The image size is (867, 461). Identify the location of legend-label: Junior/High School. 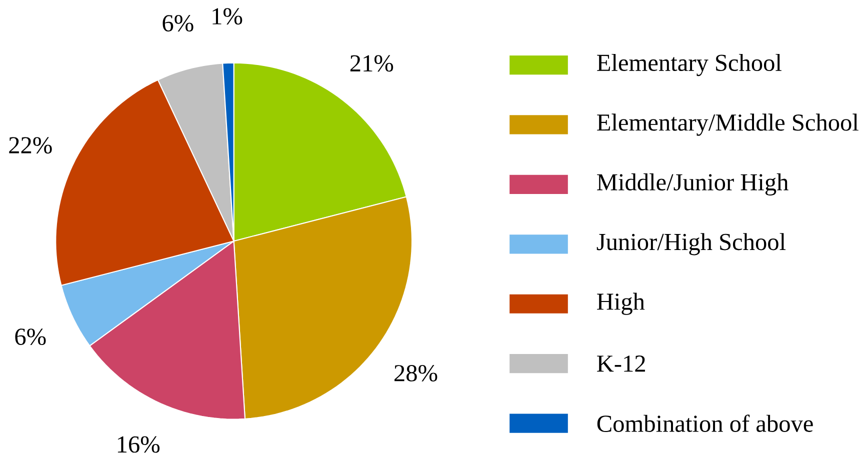
(691, 244).